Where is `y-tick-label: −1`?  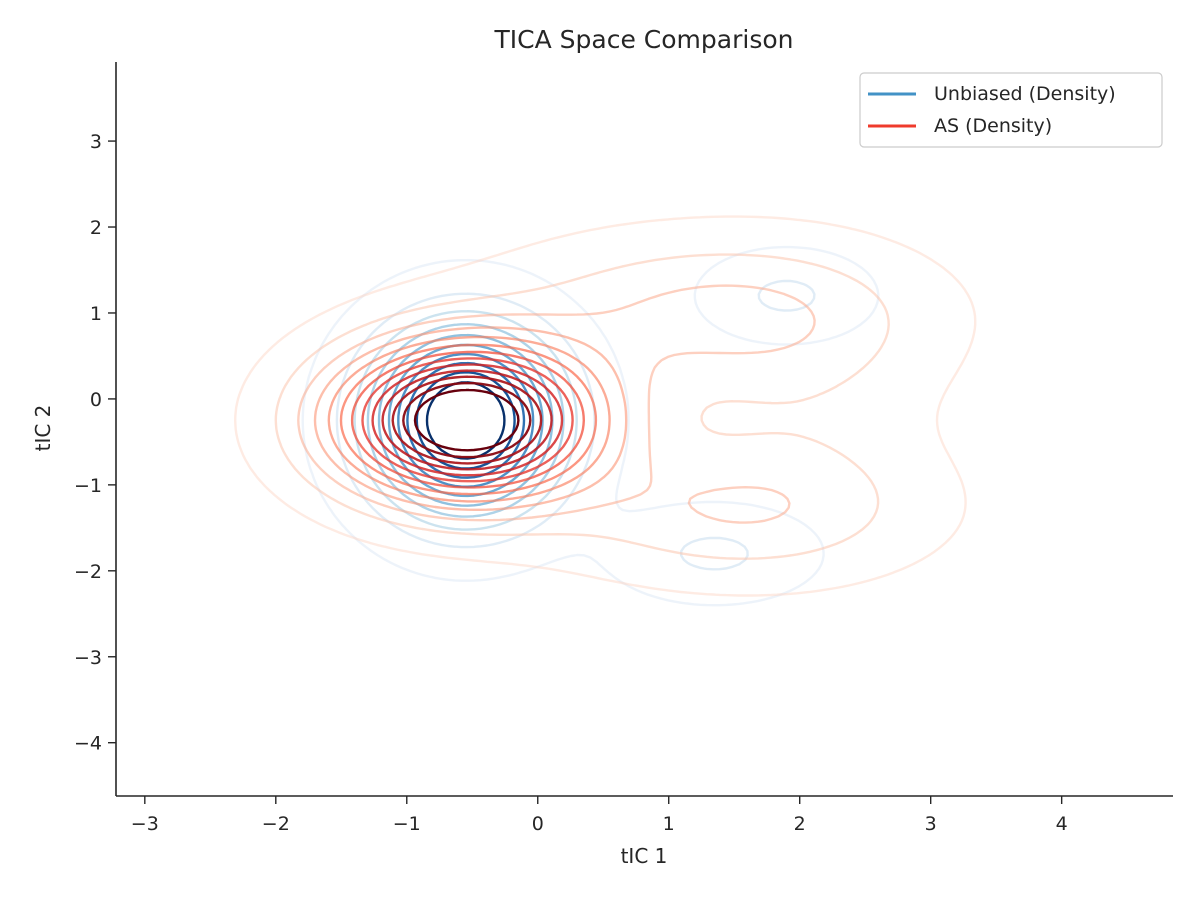 y-tick-label: −1 is located at coordinates (88, 486).